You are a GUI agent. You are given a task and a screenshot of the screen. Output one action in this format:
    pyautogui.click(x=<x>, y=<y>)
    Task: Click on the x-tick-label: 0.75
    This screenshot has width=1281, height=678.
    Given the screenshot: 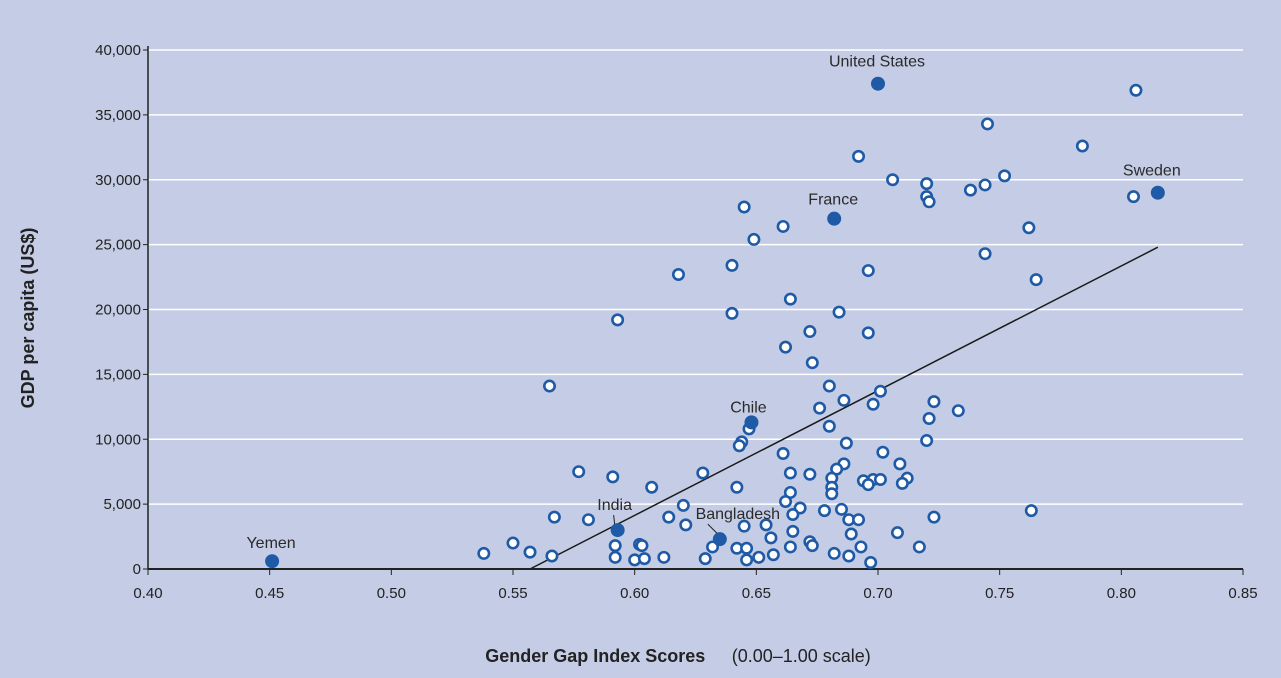 What is the action you would take?
    pyautogui.click(x=999, y=593)
    